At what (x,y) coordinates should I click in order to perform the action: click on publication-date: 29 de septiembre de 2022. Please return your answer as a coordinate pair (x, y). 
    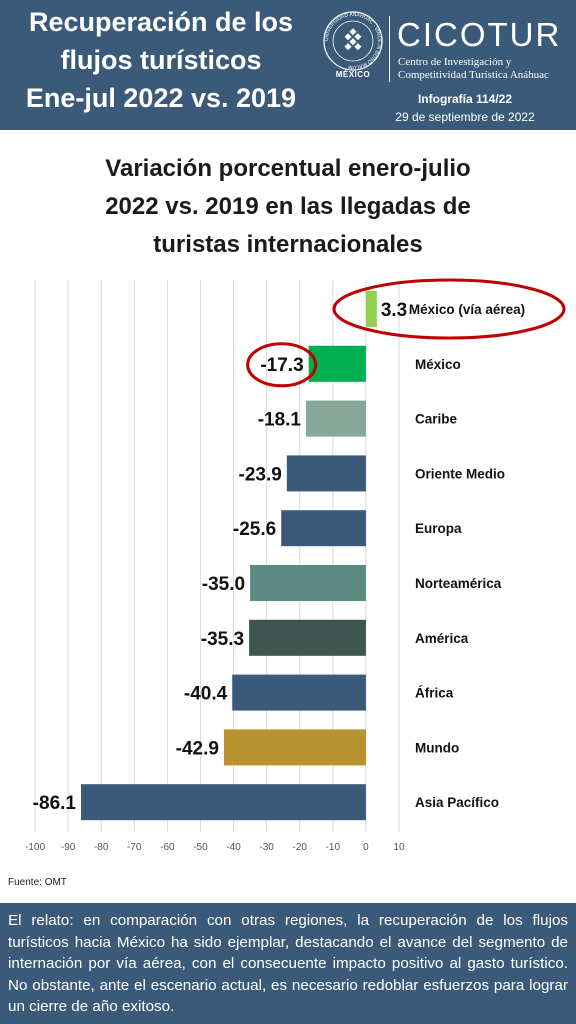
    Looking at the image, I should click on (465, 117).